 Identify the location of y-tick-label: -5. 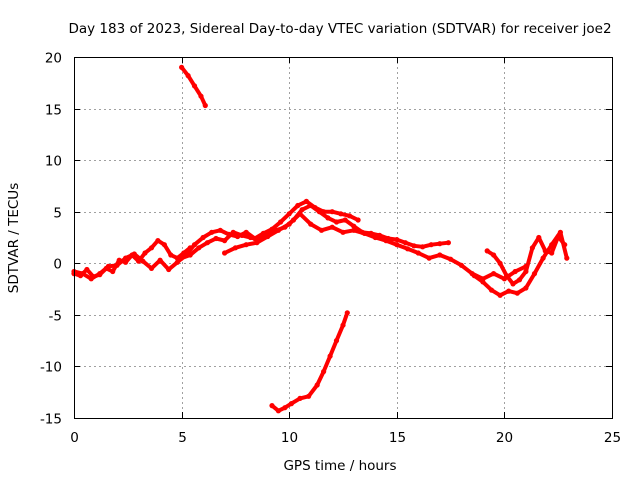
(55, 317).